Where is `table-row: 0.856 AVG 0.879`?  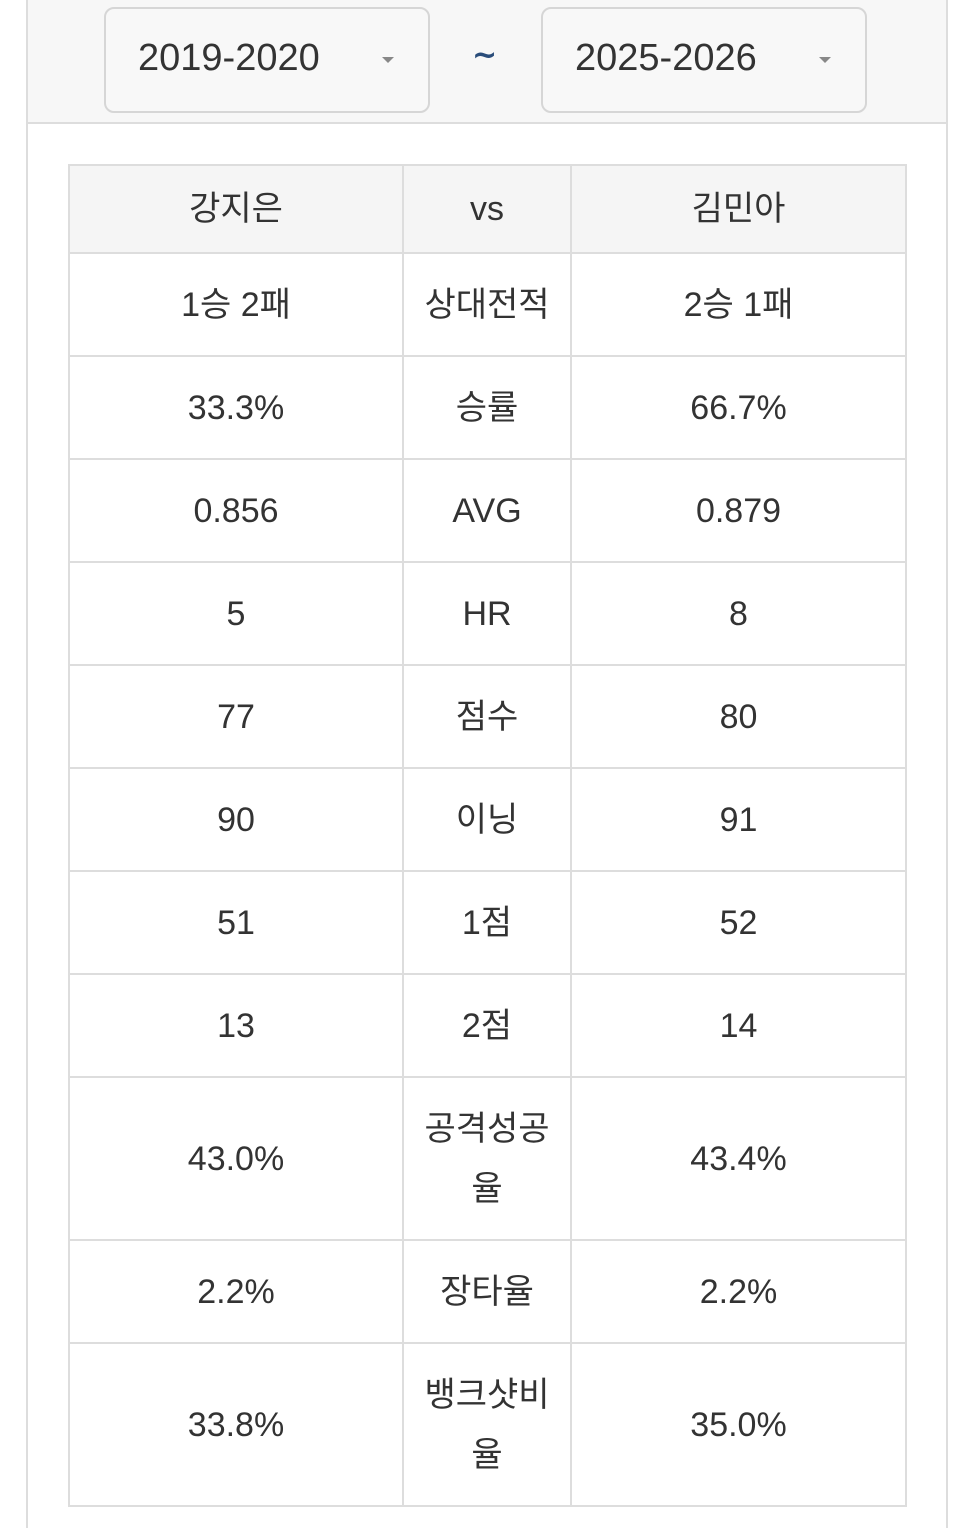
table-row: 0.856 AVG 0.879 is located at coordinates (487, 510).